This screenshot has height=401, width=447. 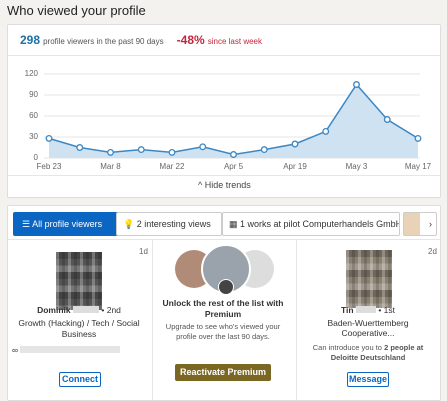 I want to click on premium-title: Unlock the rest of the list with Premium, so click(x=223, y=308).